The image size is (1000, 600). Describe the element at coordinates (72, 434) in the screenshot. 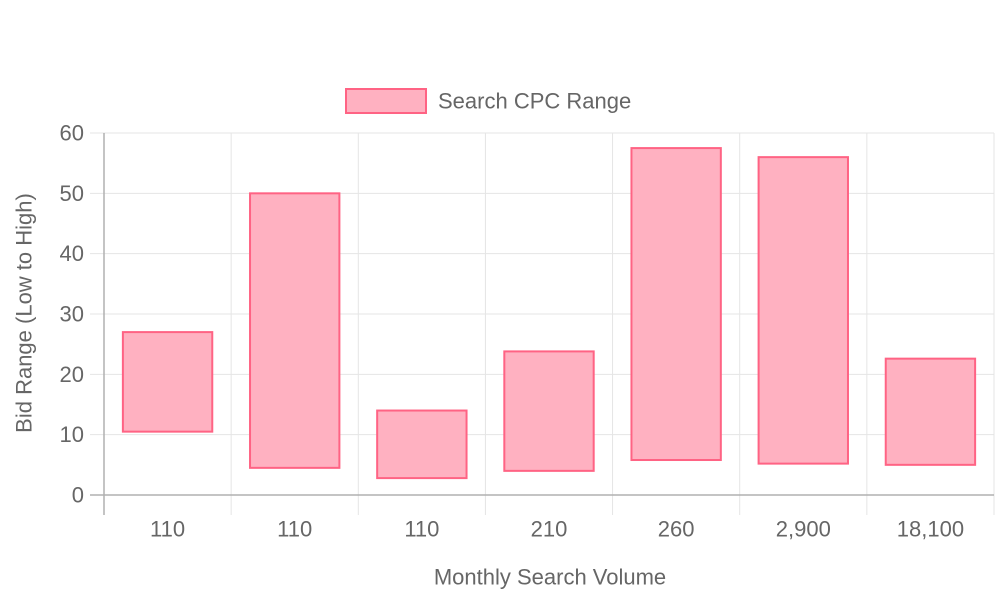

I see `y-tick-label: 10` at that location.